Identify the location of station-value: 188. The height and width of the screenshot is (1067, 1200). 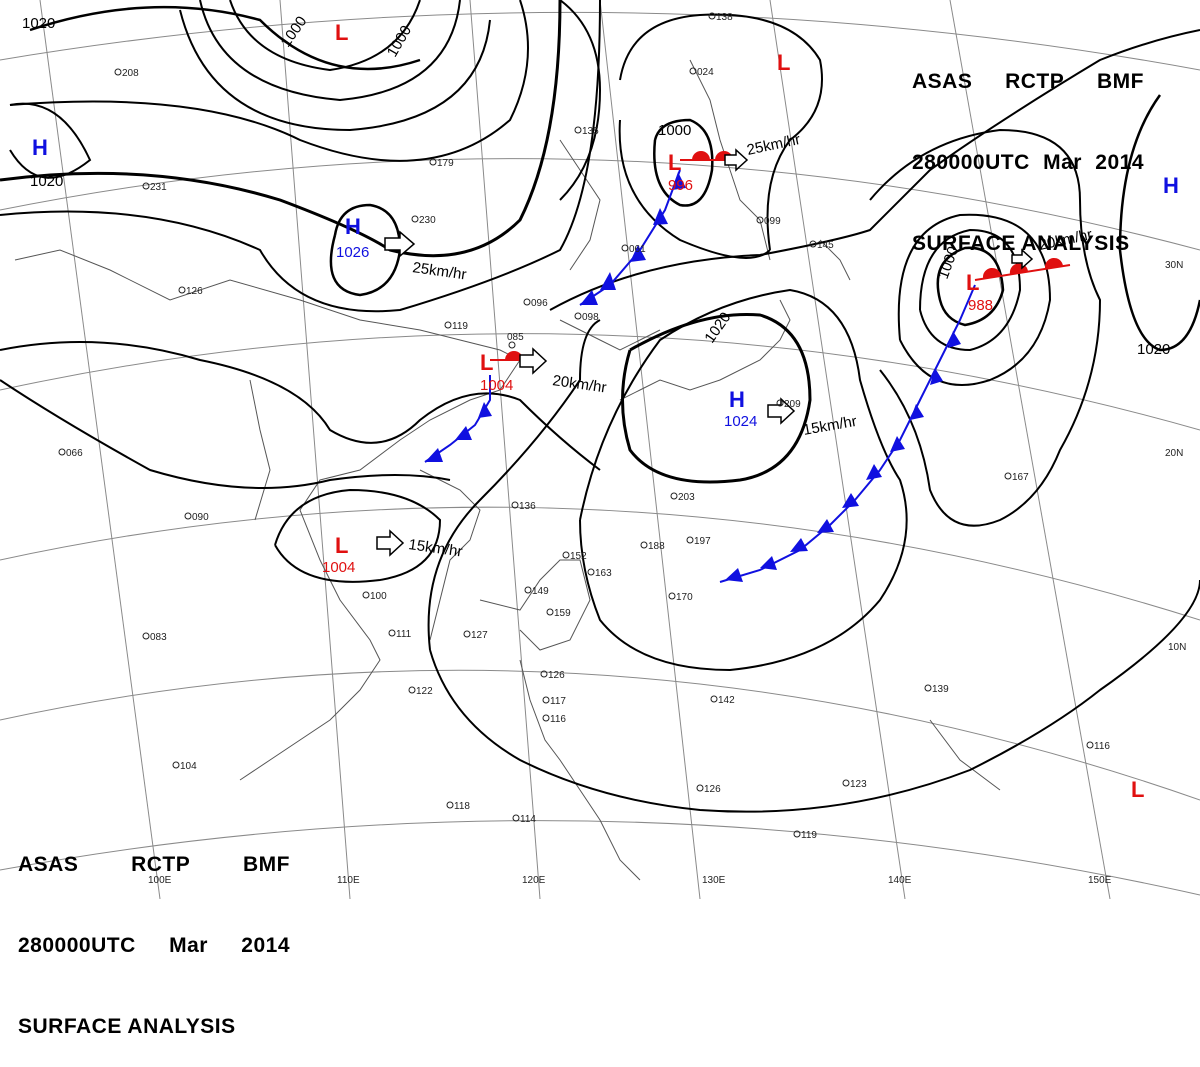
(656, 546).